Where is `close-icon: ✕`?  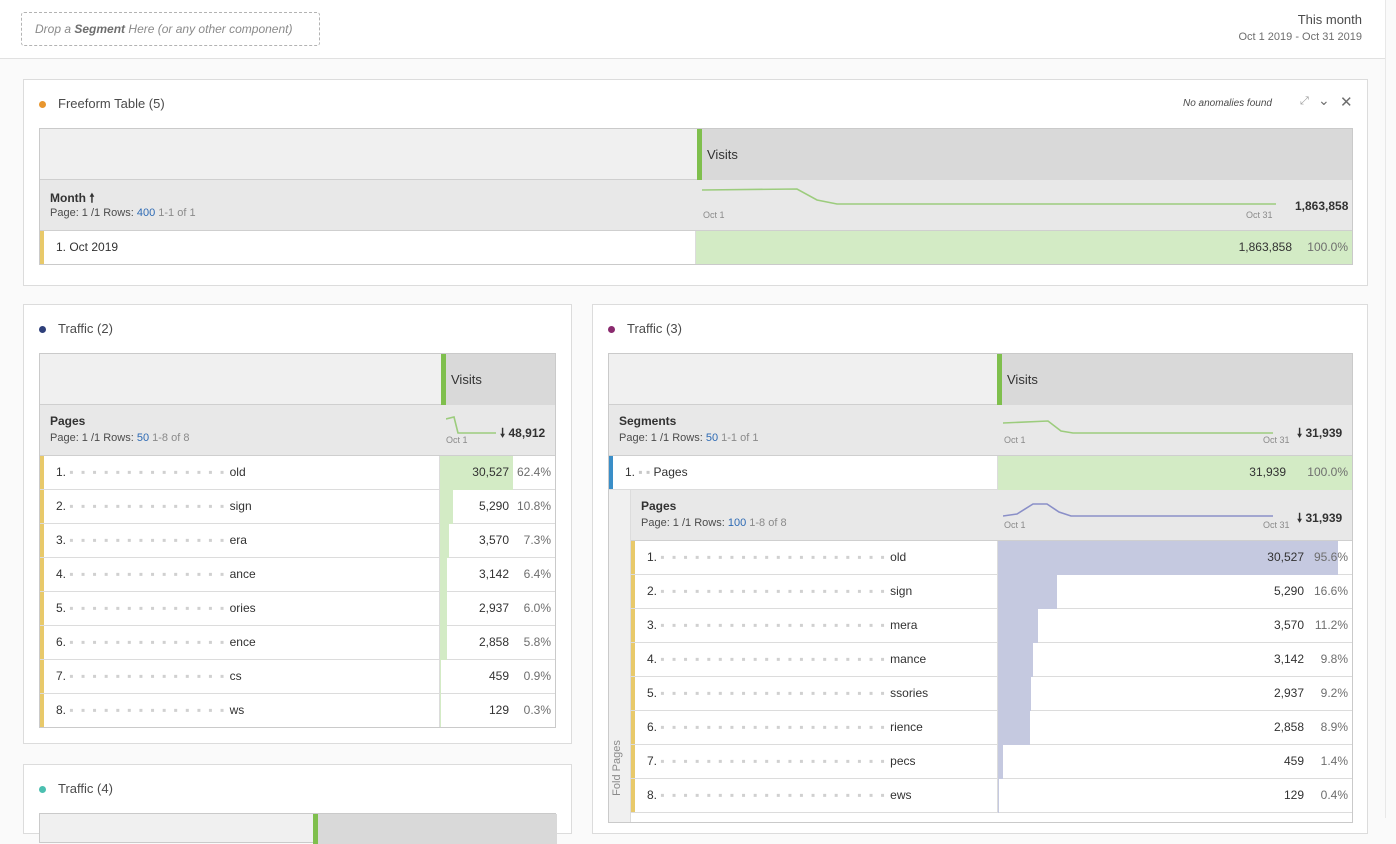
close-icon: ✕ is located at coordinates (1346, 102).